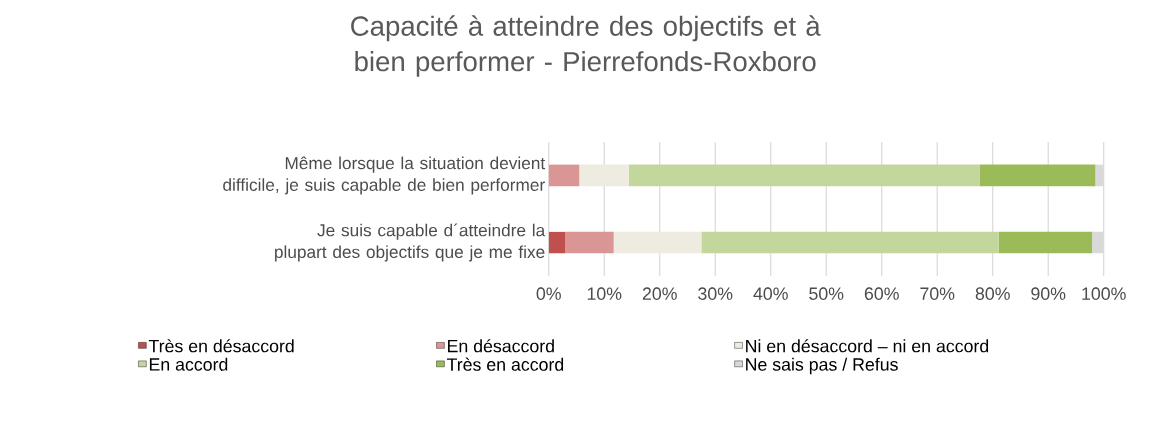  I want to click on x-tick-label: 30%, so click(715, 293).